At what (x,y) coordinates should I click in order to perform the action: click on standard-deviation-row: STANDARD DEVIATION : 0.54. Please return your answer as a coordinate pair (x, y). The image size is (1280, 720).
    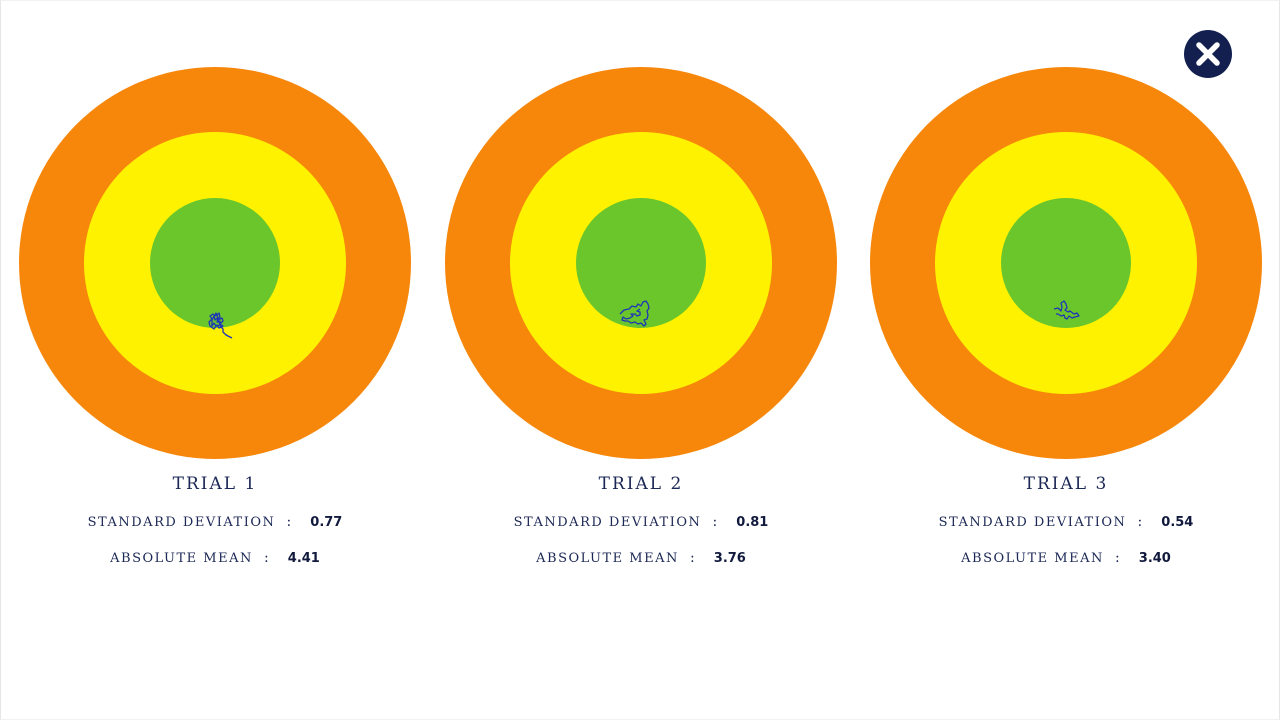
    Looking at the image, I should click on (1066, 520).